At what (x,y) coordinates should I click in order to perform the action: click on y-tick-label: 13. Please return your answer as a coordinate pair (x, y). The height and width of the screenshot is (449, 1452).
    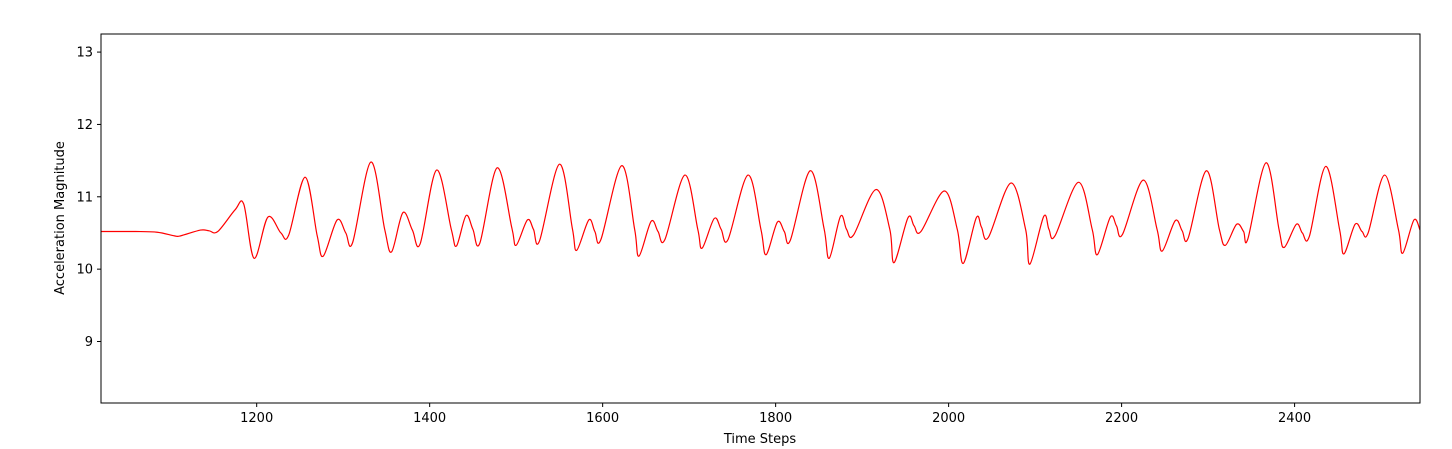
    Looking at the image, I should click on (84, 53).